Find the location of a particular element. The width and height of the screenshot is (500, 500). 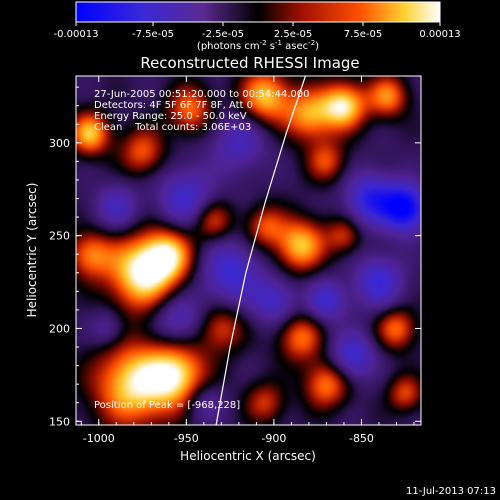

colorbar-tick-label: -0.00013 is located at coordinates (76, 34).